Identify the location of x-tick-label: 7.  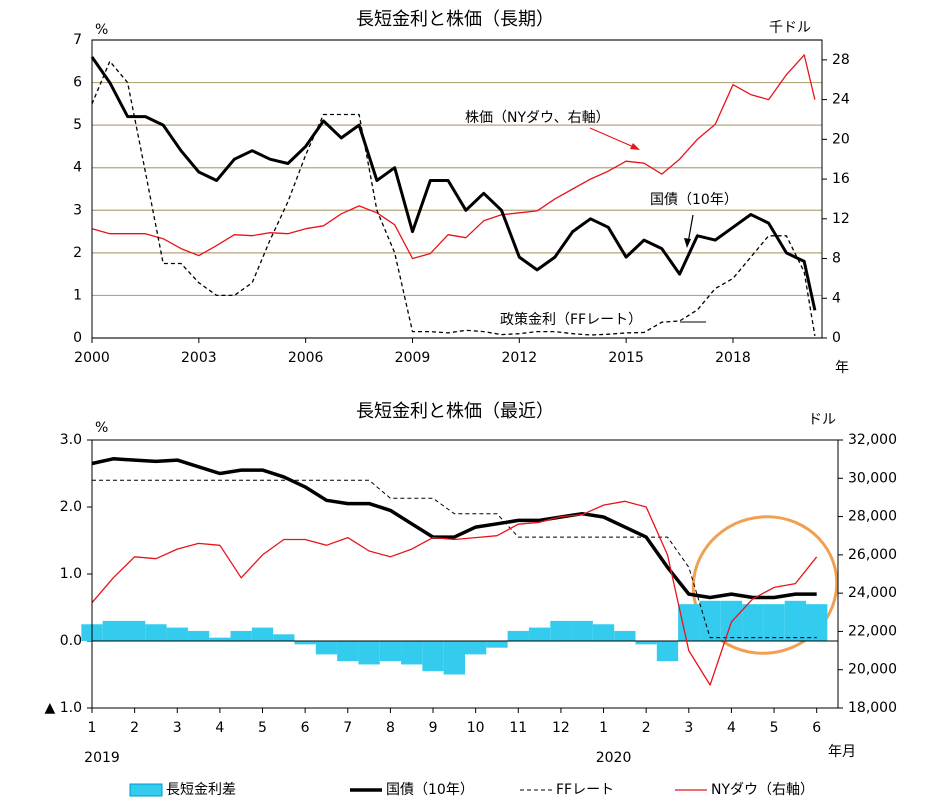
(347, 728).